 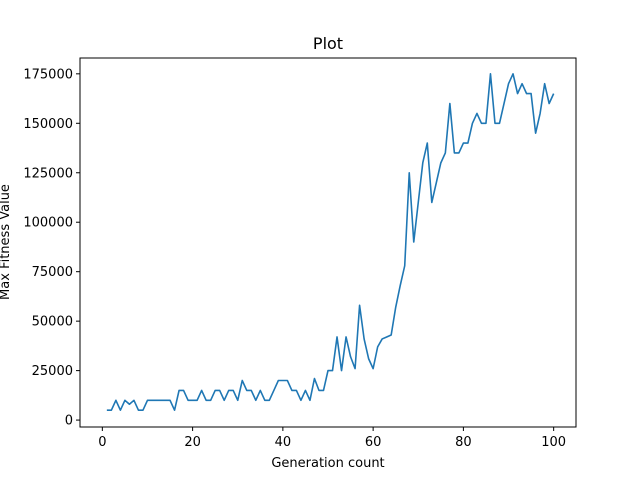 I want to click on y-tick-label: 50000, so click(x=52, y=322).